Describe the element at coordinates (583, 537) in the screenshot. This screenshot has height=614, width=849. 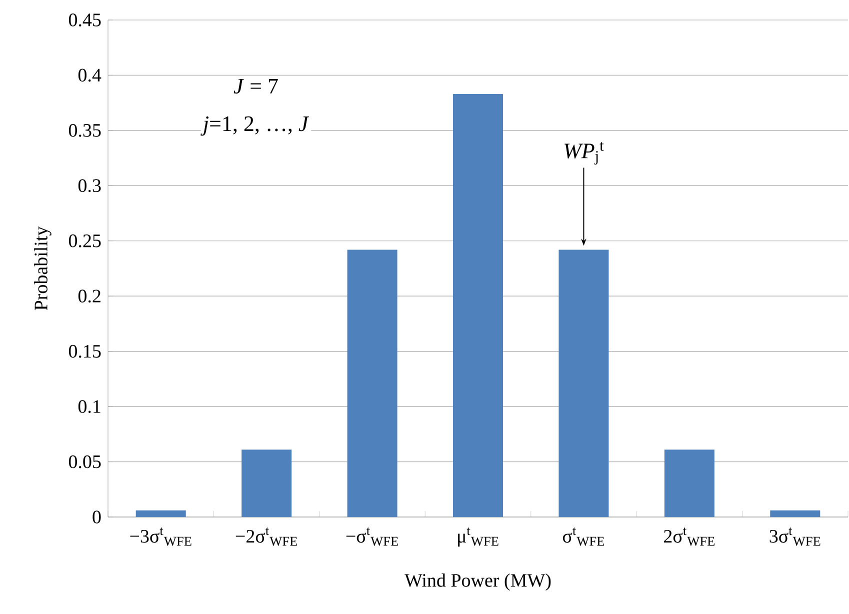
I see `x-tick-label: σ$^{t}$WFE` at that location.